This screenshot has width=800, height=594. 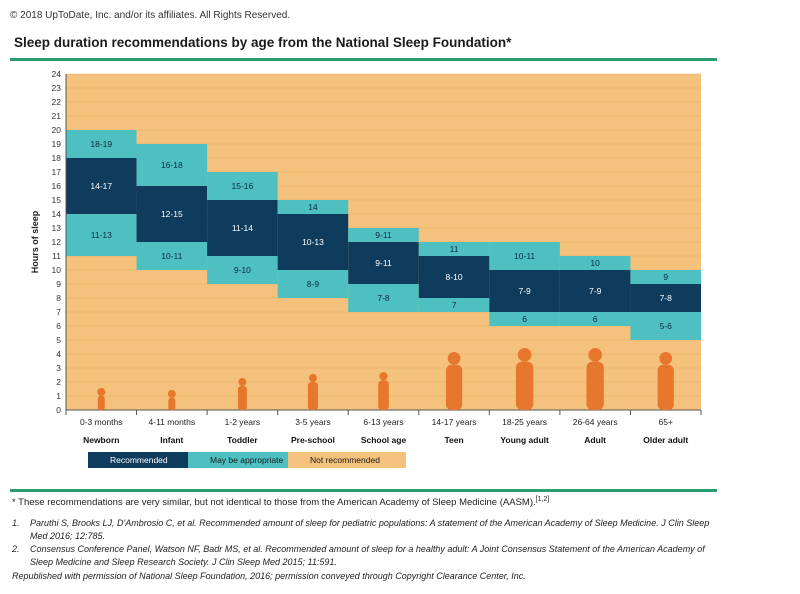 I want to click on y-tick-label: 7, so click(x=58, y=312).